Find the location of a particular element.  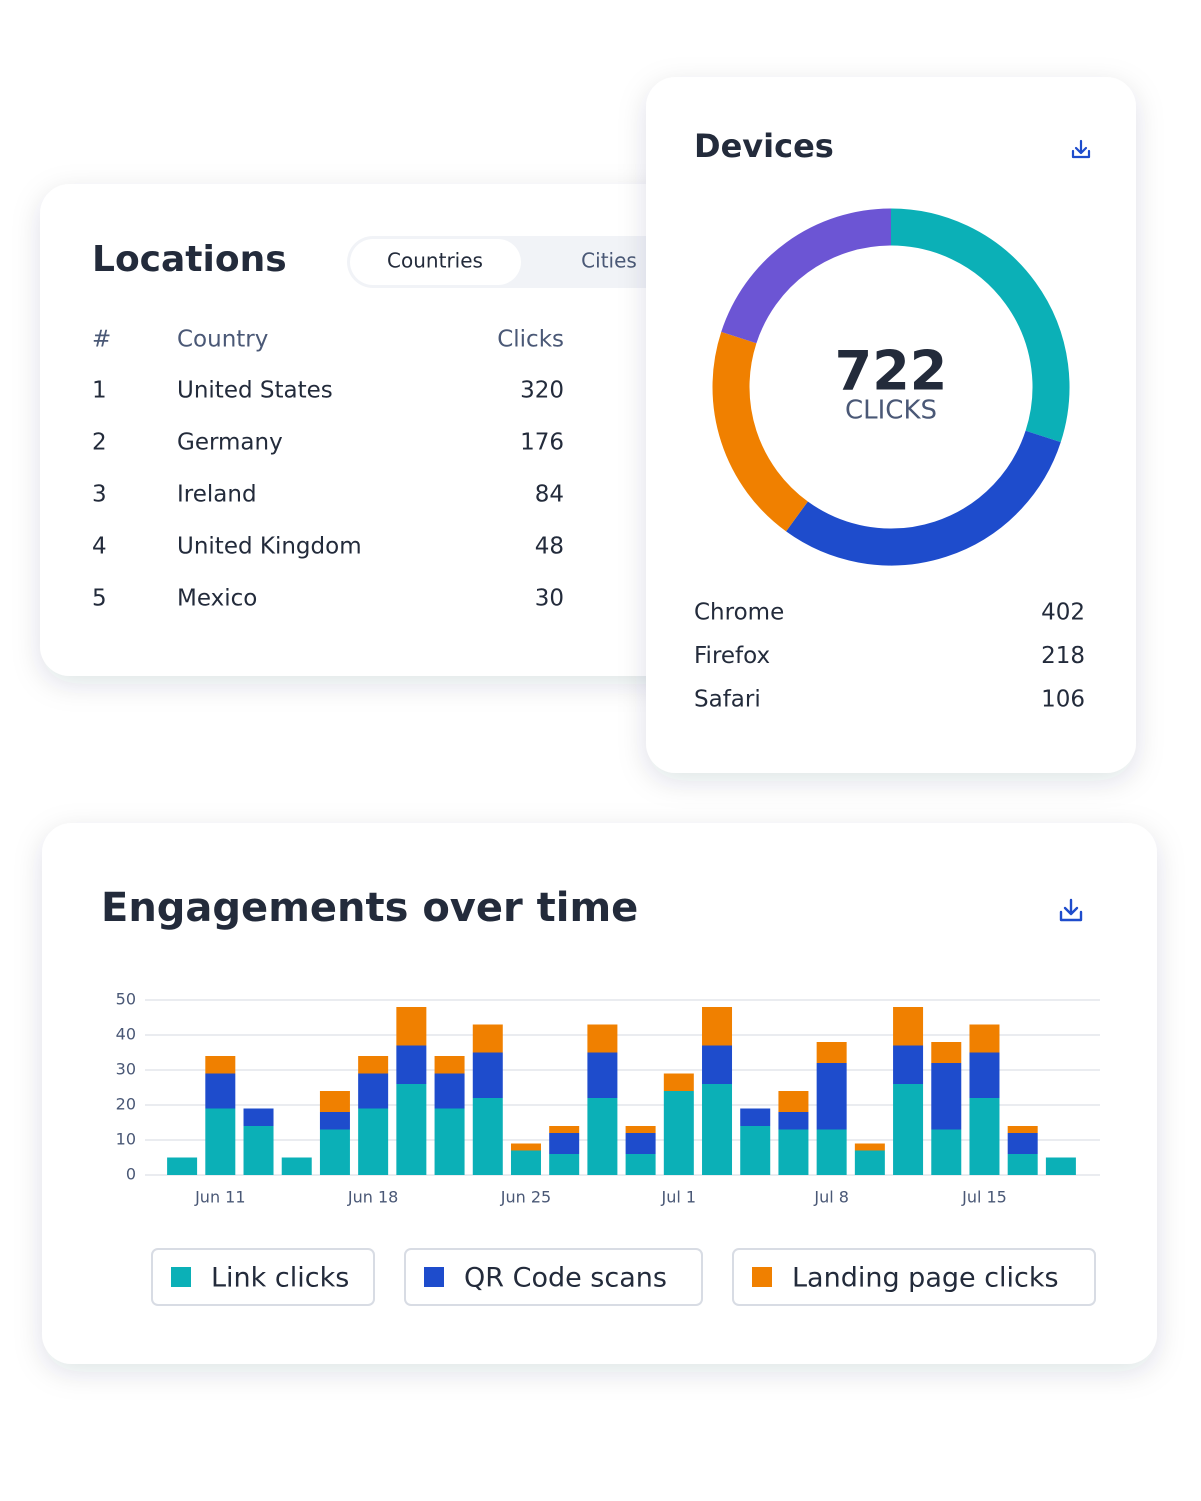

y-tick-label: 40 is located at coordinates (126, 1034).